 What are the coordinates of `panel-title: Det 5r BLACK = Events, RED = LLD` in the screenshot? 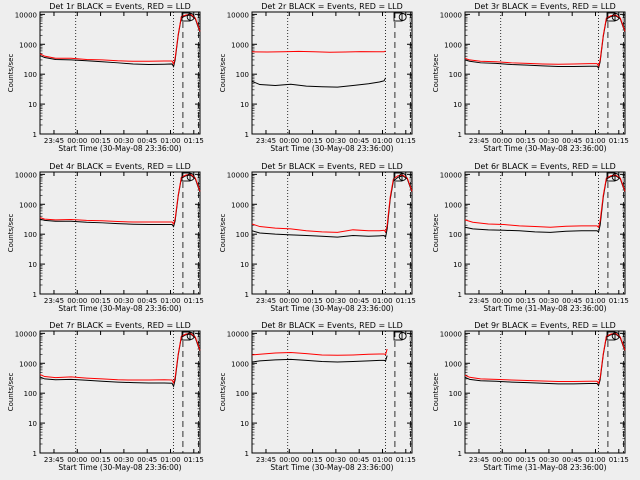 It's located at (332, 166).